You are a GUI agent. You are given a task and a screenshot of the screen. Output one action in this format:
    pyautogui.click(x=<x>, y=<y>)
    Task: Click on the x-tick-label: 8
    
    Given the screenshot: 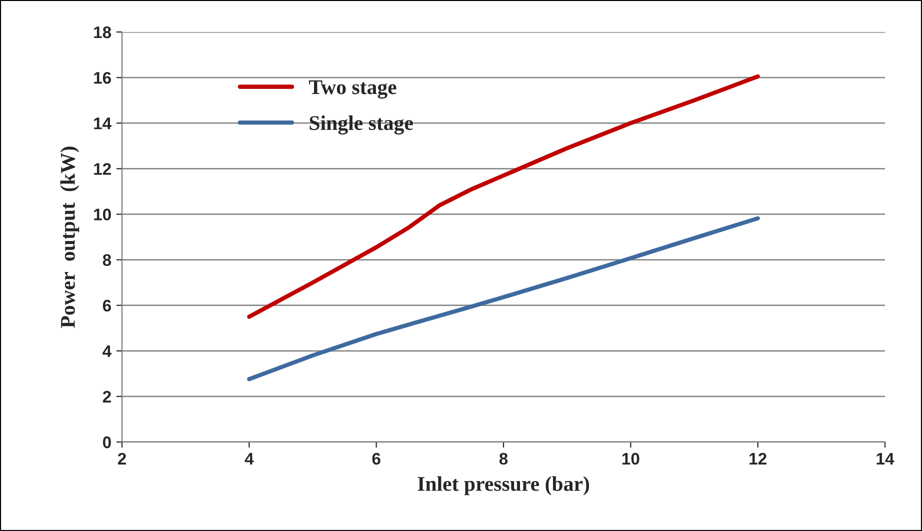 What is the action you would take?
    pyautogui.click(x=503, y=458)
    